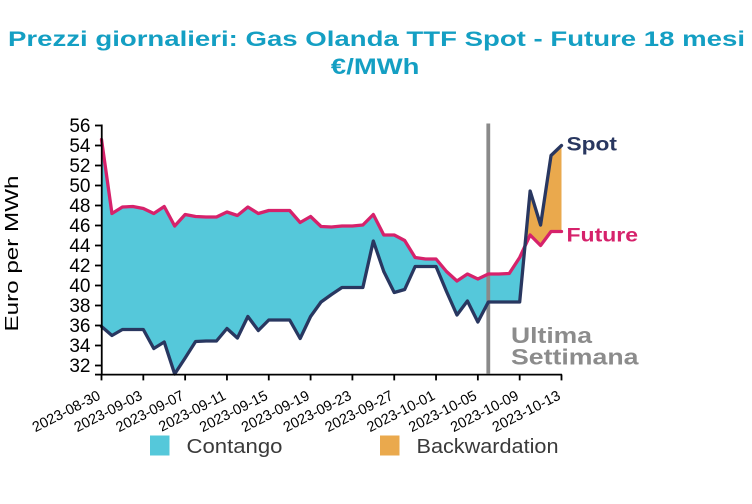  What do you see at coordinates (79, 226) in the screenshot?
I see `svg-text: 46` at bounding box center [79, 226].